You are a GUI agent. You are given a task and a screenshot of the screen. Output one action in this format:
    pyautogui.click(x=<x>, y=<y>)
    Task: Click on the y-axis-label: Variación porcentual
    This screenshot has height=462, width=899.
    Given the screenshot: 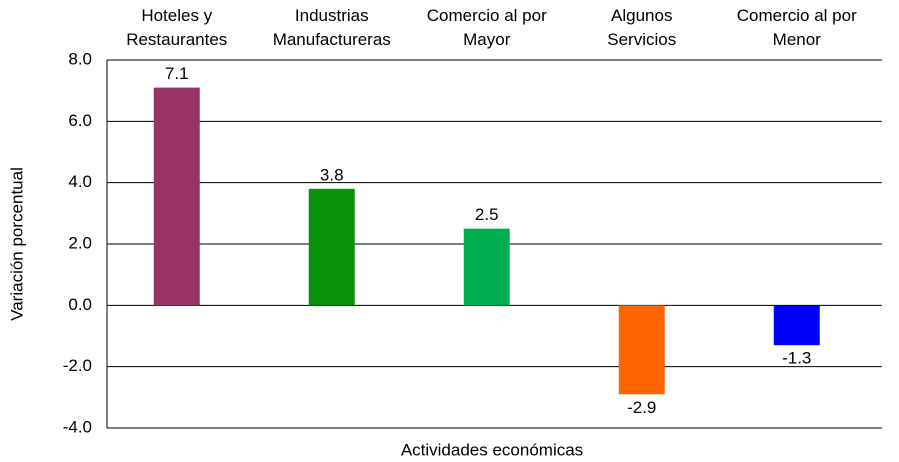 What is the action you would take?
    pyautogui.click(x=16, y=244)
    